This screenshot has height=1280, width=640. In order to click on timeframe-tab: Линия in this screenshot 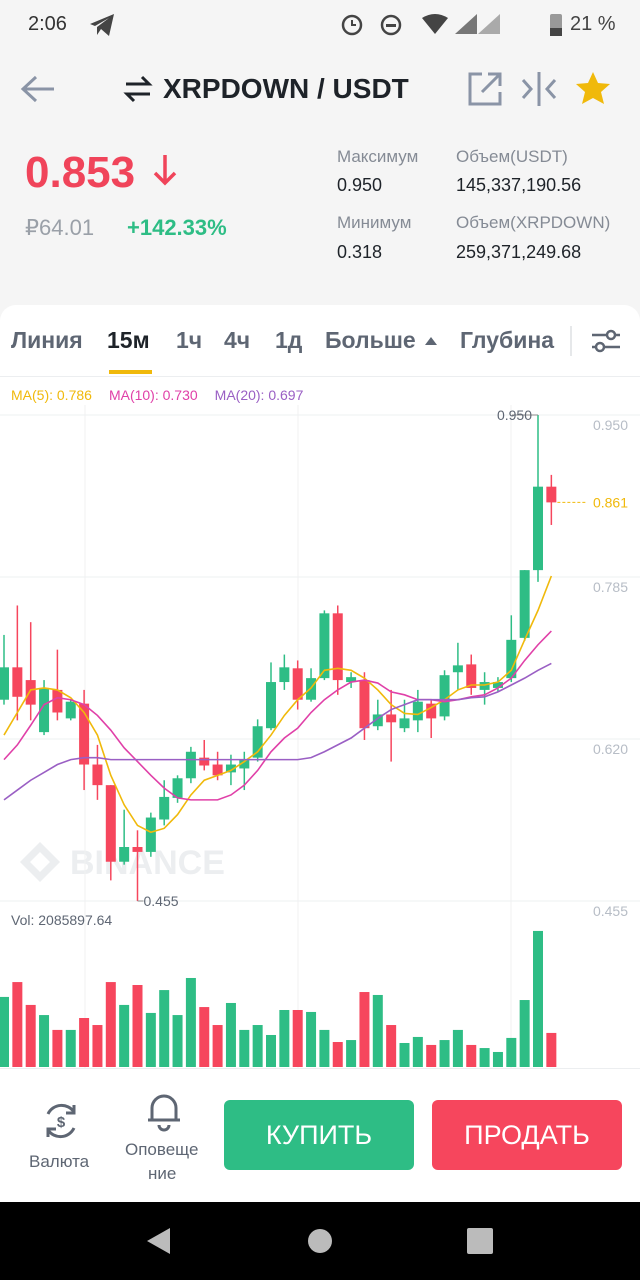, I will do `click(47, 340)`.